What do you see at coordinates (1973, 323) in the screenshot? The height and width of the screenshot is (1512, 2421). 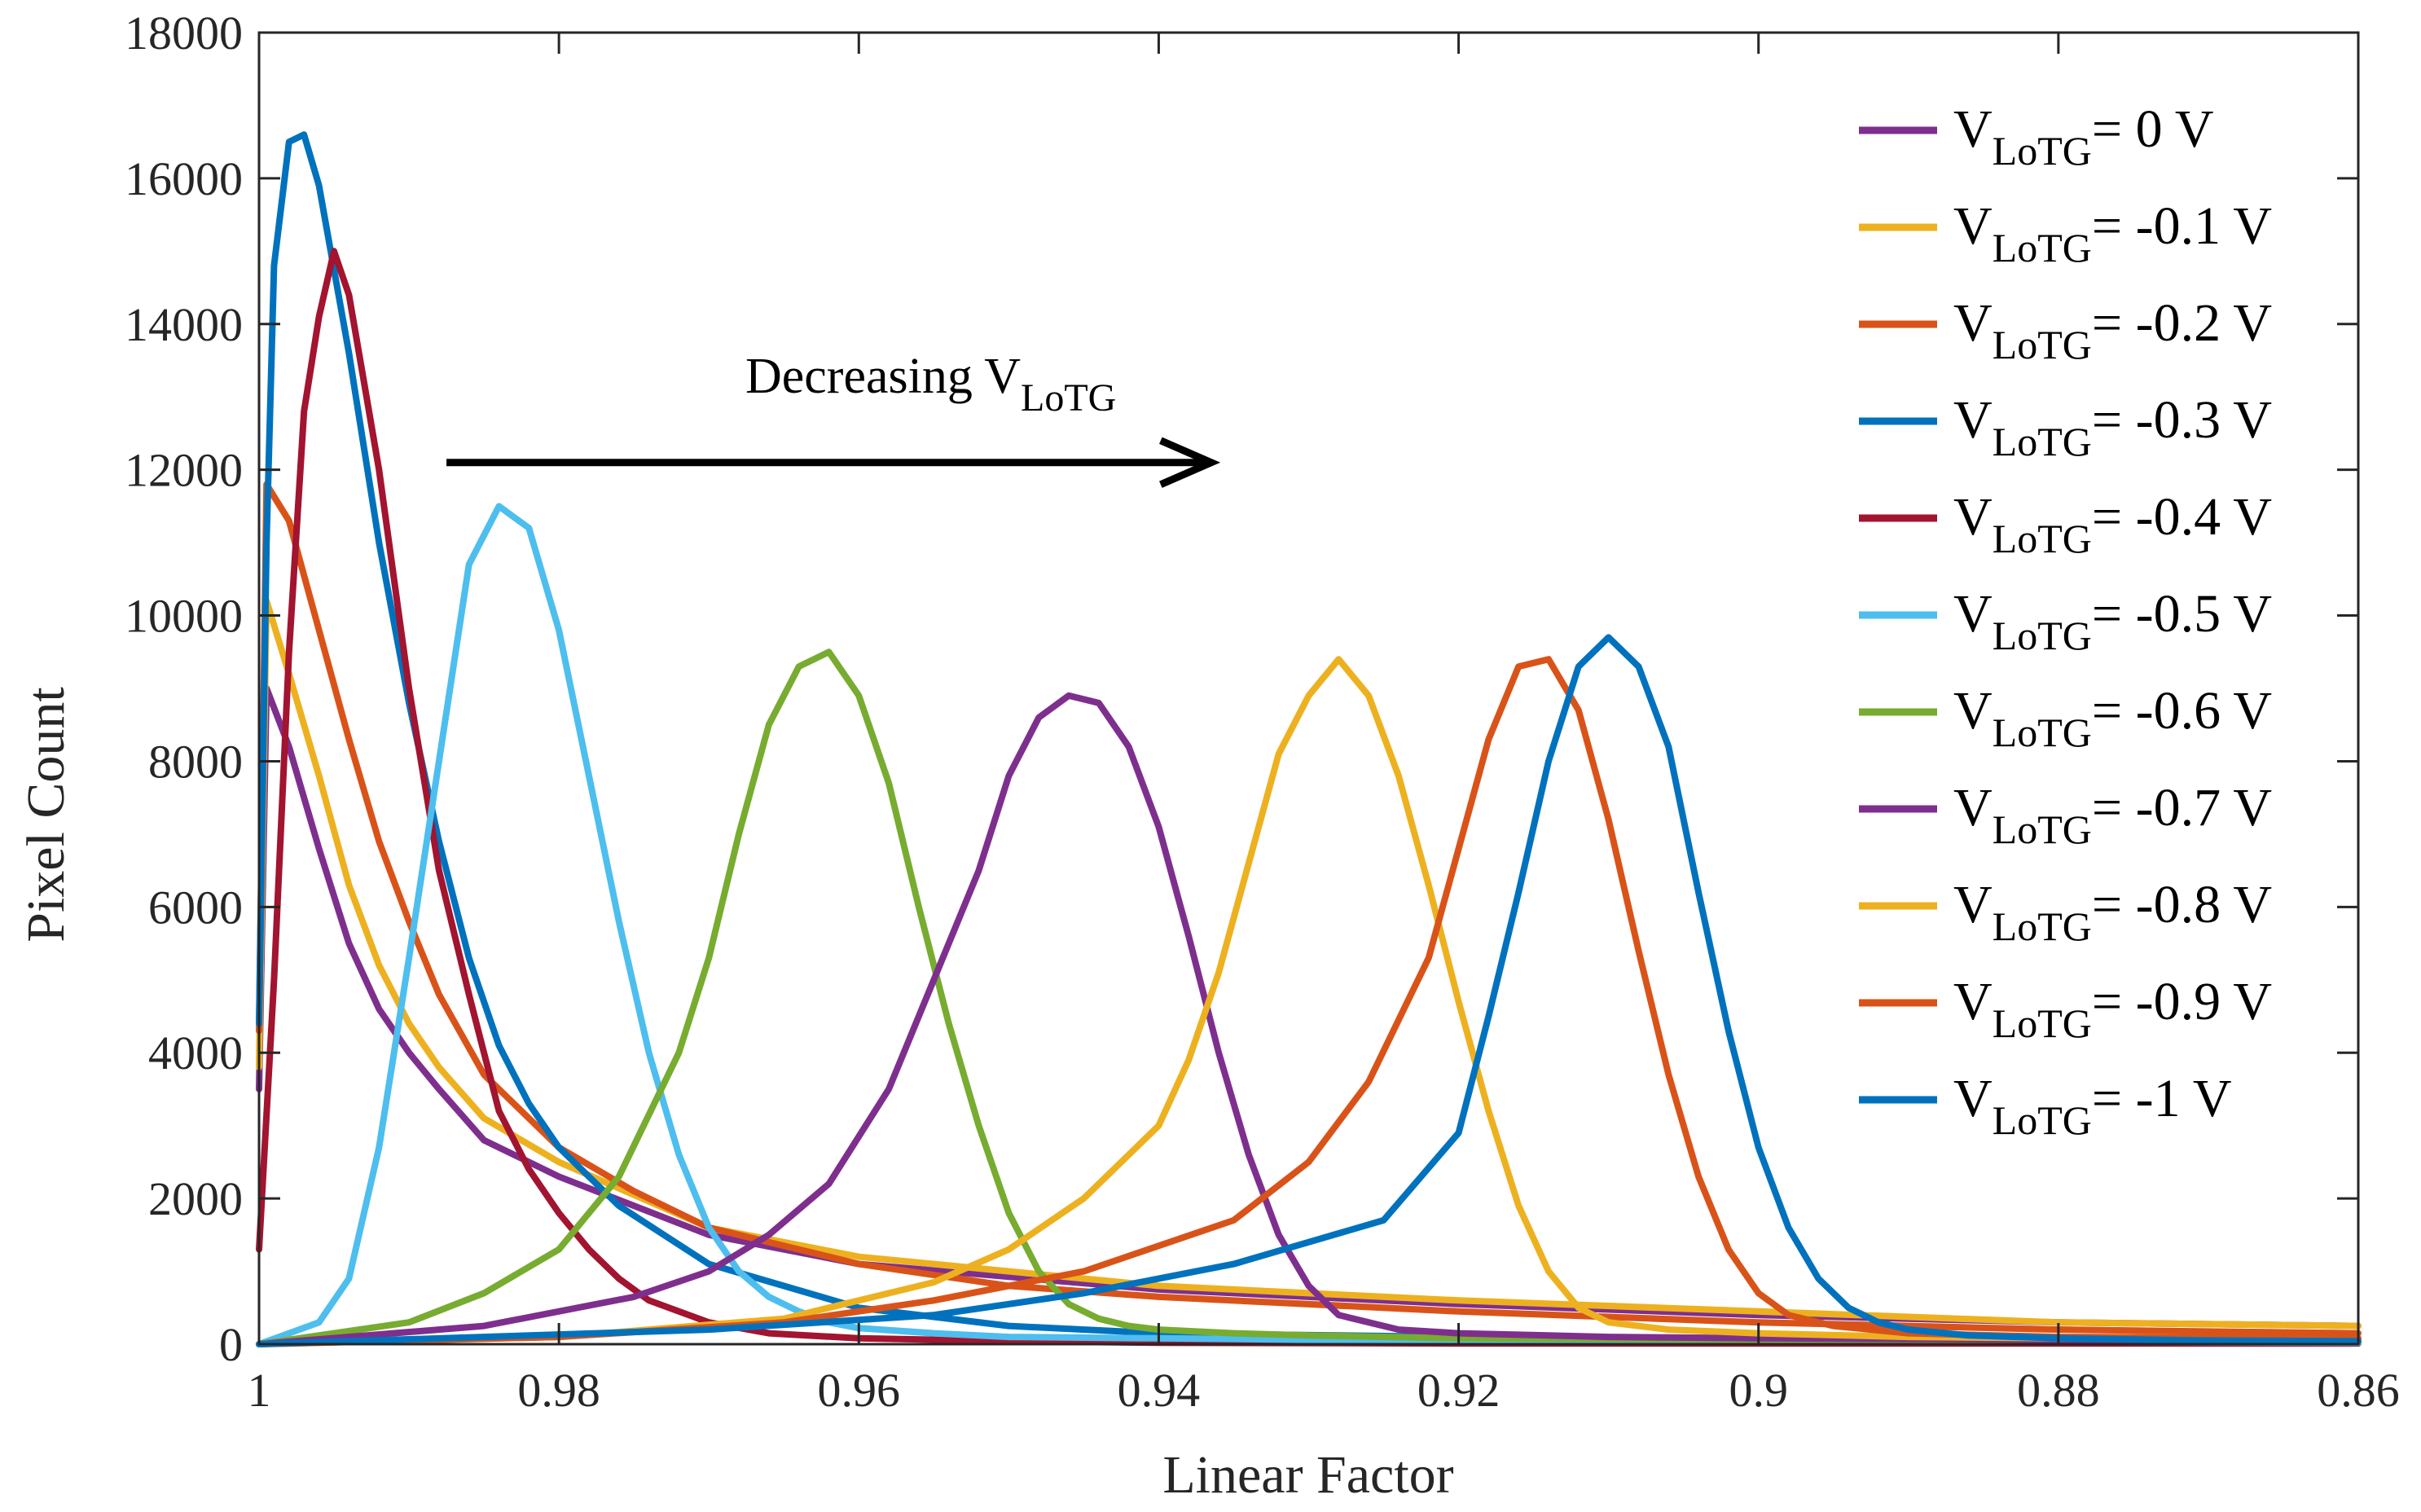 I see `legend-label-main-2: V` at bounding box center [1973, 323].